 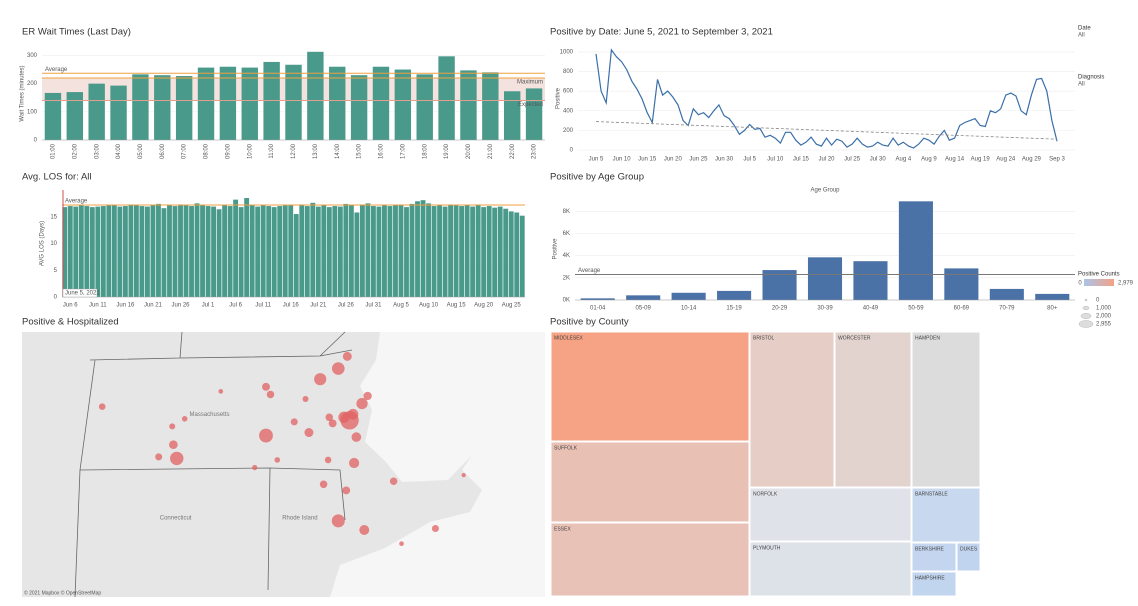 What do you see at coordinates (403, 151) in the screenshot?
I see `x-tick-label: 17:00` at bounding box center [403, 151].